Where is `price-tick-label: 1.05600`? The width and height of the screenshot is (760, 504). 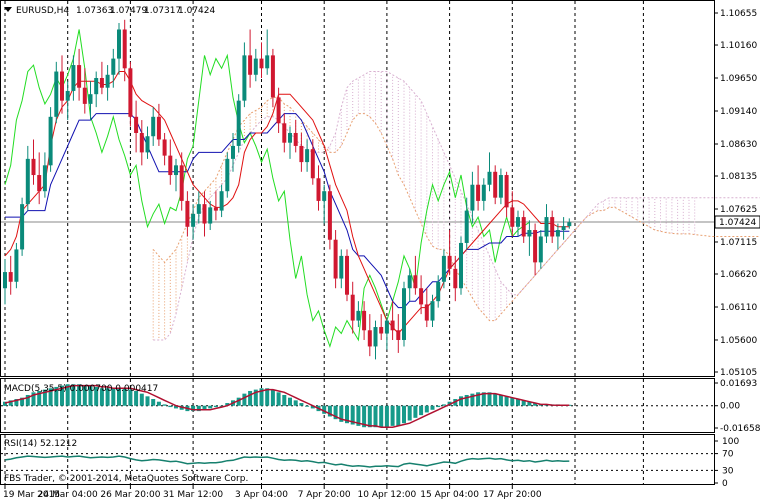
price-tick-label: 1.05600 is located at coordinates (738, 341).